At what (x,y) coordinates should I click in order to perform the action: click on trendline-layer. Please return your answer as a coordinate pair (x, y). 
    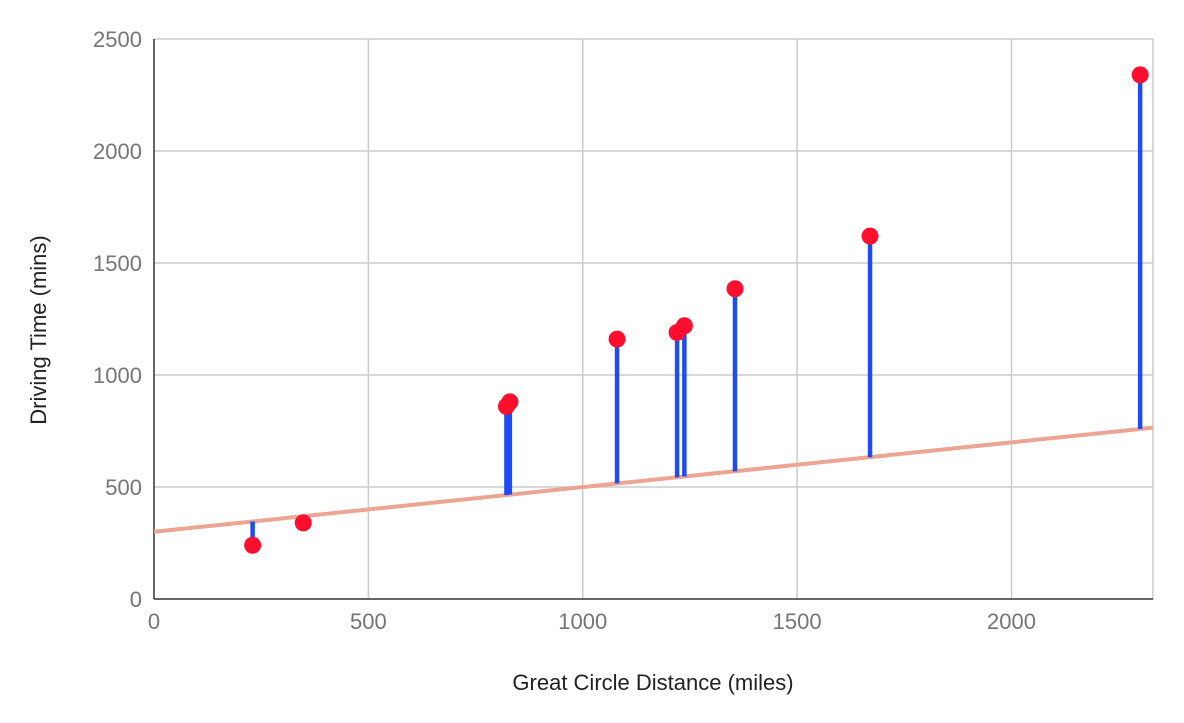
    Looking at the image, I should click on (653, 479).